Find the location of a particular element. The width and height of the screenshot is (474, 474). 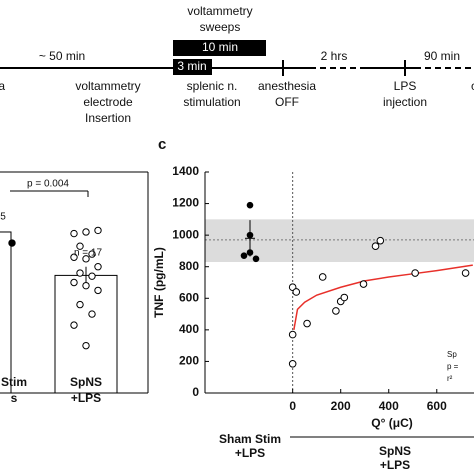

event-label: OFF is located at coordinates (287, 102).